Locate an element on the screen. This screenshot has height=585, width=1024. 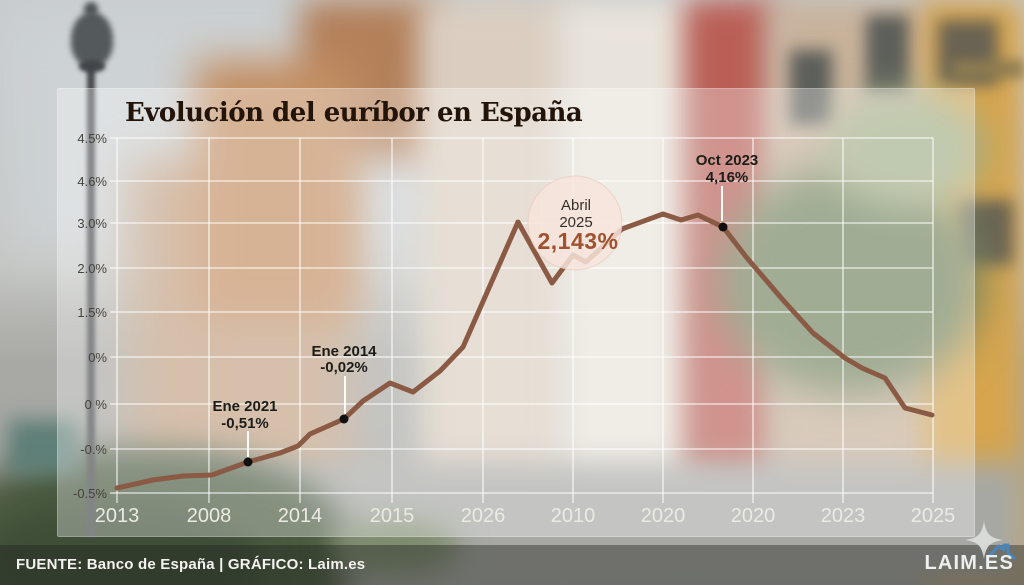
street-lamp-collar is located at coordinates (92, 66).